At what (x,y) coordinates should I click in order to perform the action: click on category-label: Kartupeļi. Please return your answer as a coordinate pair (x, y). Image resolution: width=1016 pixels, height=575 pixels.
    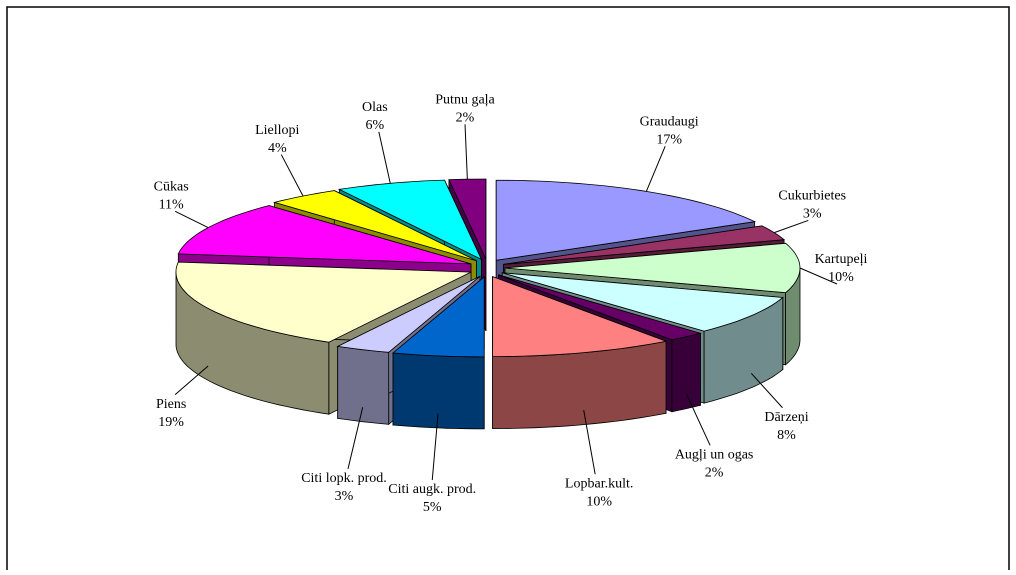
    Looking at the image, I should click on (841, 259).